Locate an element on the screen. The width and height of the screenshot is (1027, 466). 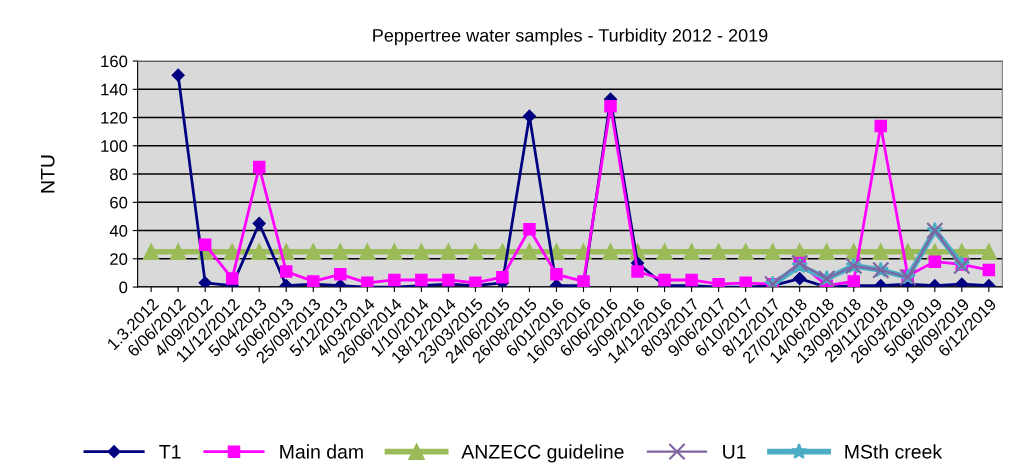
y-tick-label: 20 is located at coordinates (119, 259).